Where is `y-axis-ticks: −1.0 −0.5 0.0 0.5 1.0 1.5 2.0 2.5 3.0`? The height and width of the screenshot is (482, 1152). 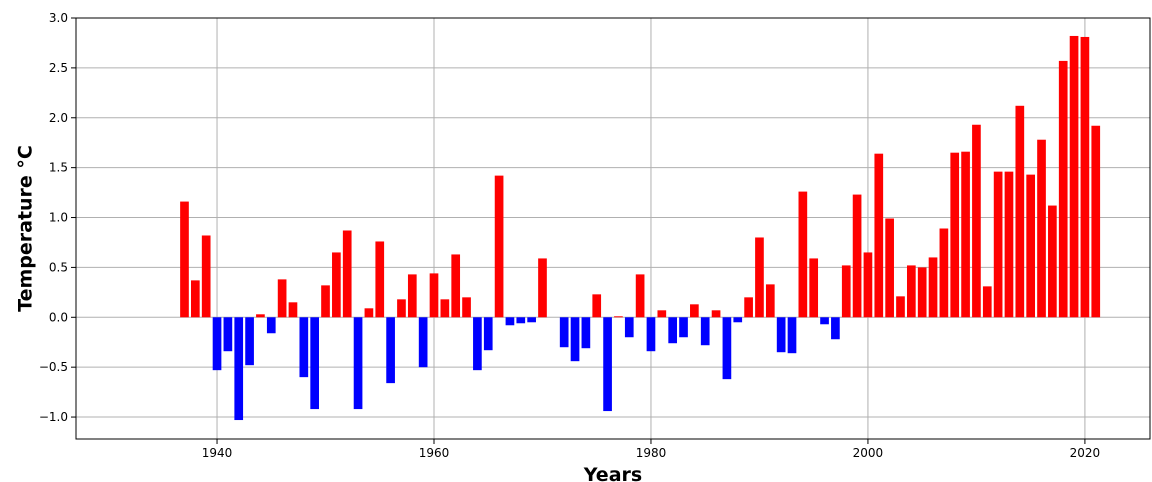 y-axis-ticks: −1.0 −0.5 0.0 0.5 1.0 1.5 2.0 2.5 3.0 is located at coordinates (57, 217).